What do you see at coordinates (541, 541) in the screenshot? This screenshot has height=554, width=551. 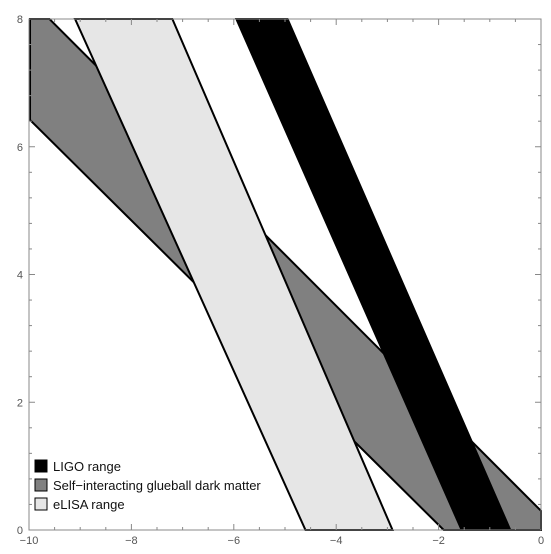 I see `x-tick-label: 0` at bounding box center [541, 541].